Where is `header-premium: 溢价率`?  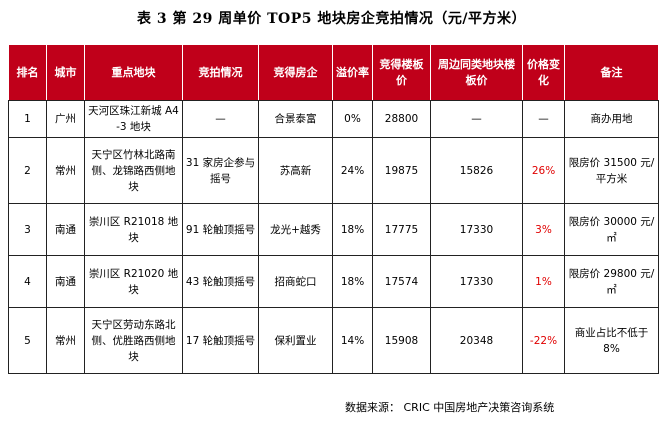 header-premium: 溢价率 is located at coordinates (352, 72).